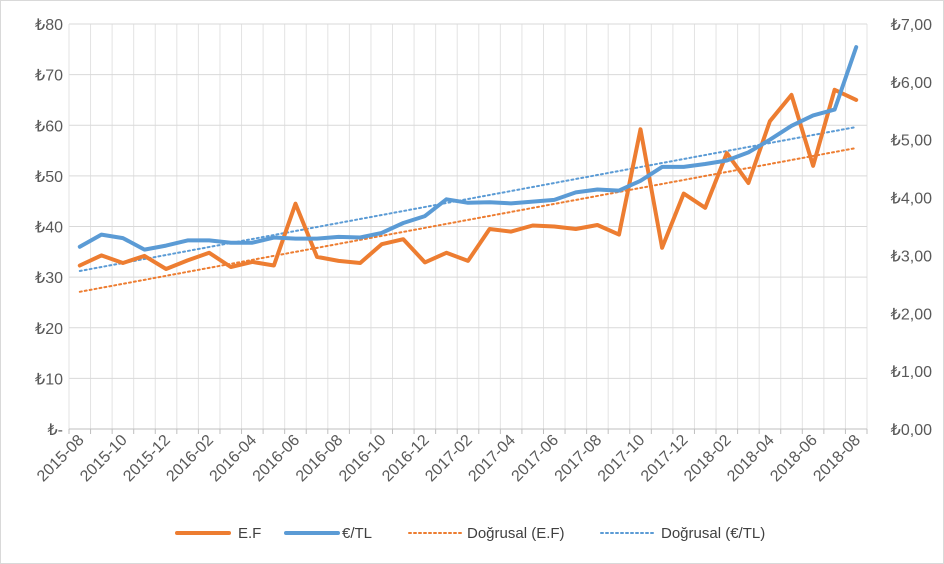 The height and width of the screenshot is (564, 944). Describe the element at coordinates (911, 372) in the screenshot. I see `y-right-tick-label: ₺1,00` at that location.